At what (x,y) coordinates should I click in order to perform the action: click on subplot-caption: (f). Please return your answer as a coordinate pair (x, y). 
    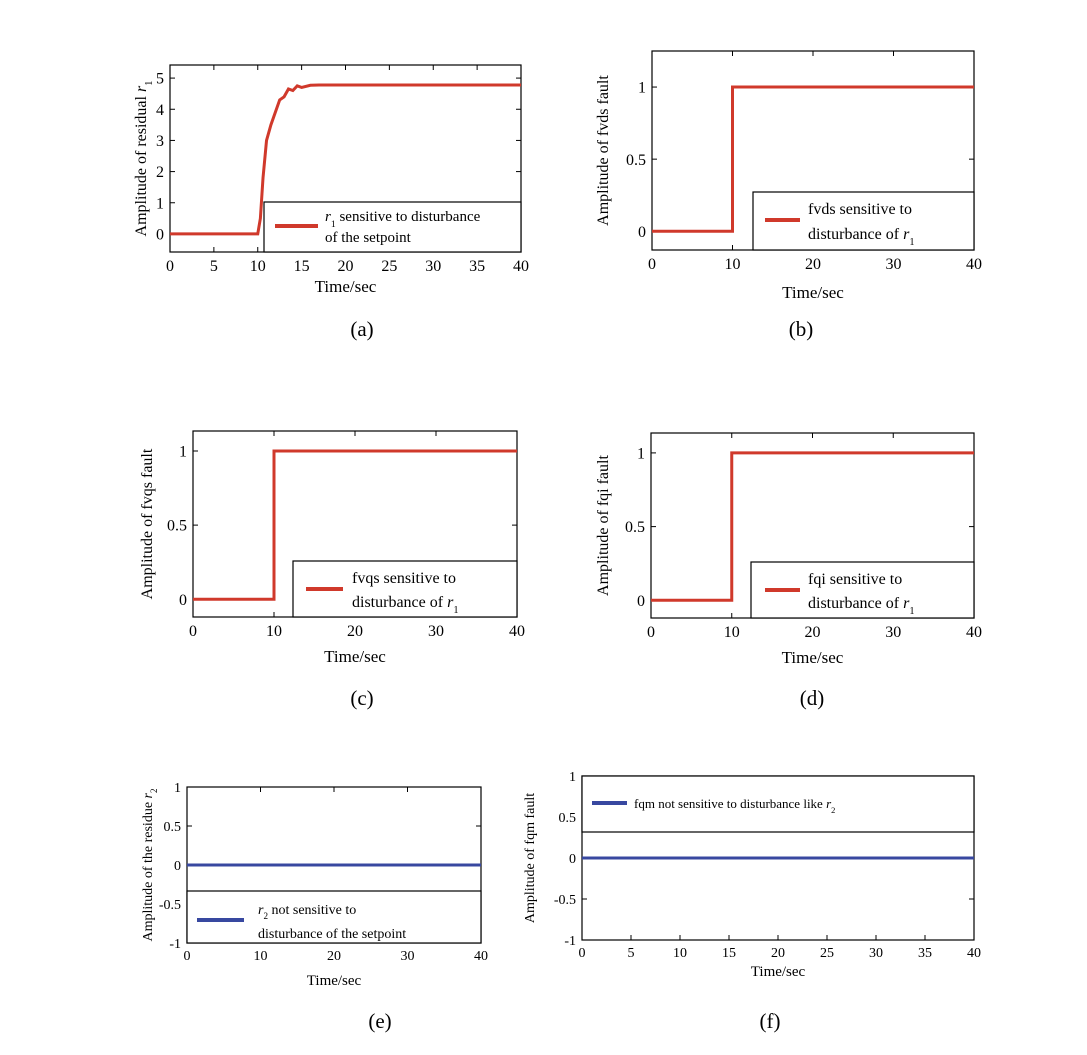
    Looking at the image, I should click on (770, 1021).